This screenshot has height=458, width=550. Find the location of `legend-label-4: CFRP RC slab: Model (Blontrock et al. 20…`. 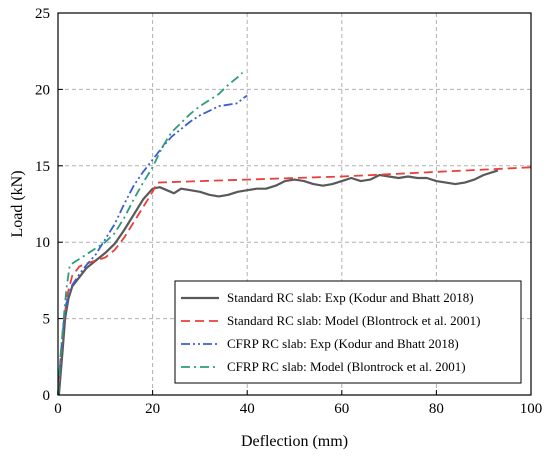

legend-label-4: CFRP RC slab: Model (Blontrock et al. 20… is located at coordinates (346, 366).